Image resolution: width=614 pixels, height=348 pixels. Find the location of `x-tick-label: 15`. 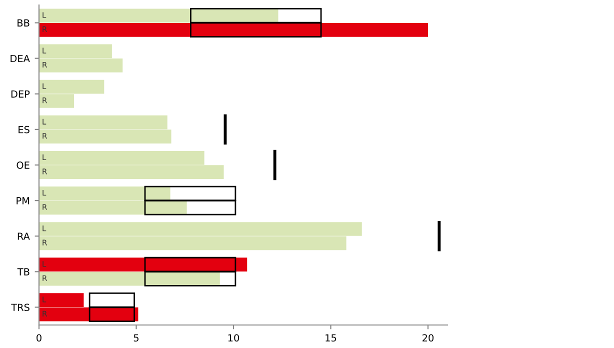

x-tick-label: 15 is located at coordinates (331, 338).